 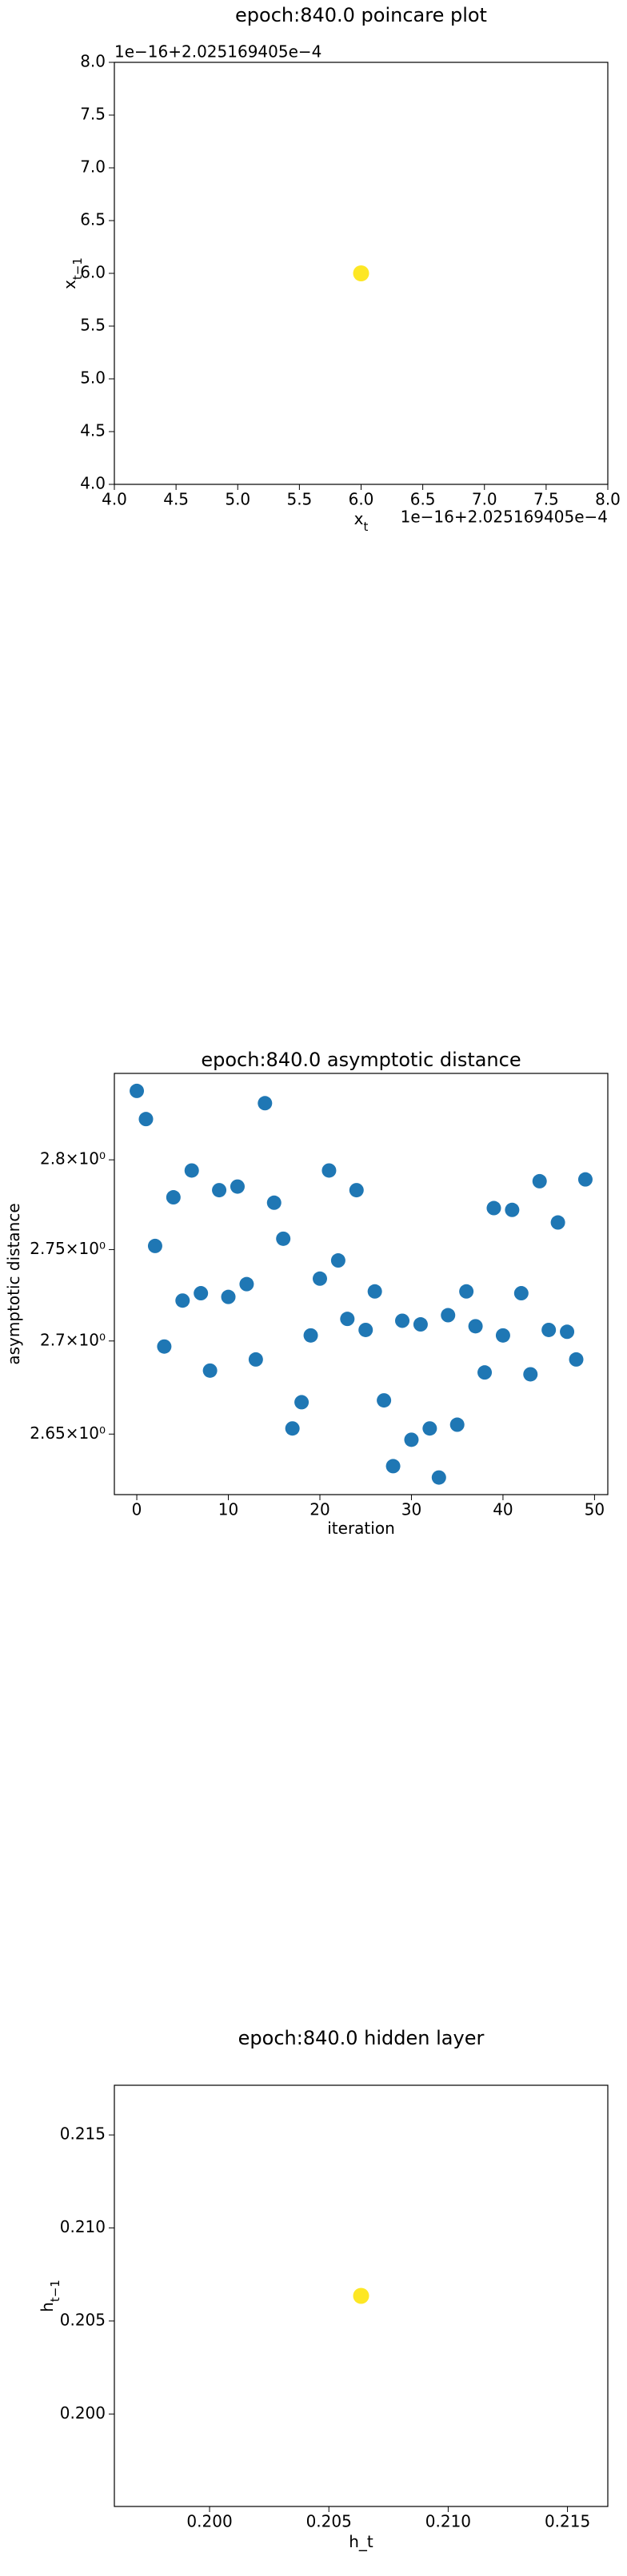 I want to click on y-tick-label: 2.8×10⁰, so click(x=73, y=1159).